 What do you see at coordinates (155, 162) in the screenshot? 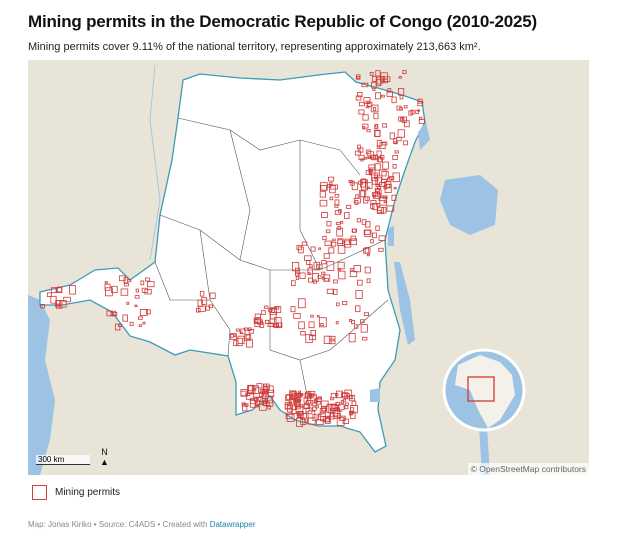
I see `congo-river-basin-west` at bounding box center [155, 162].